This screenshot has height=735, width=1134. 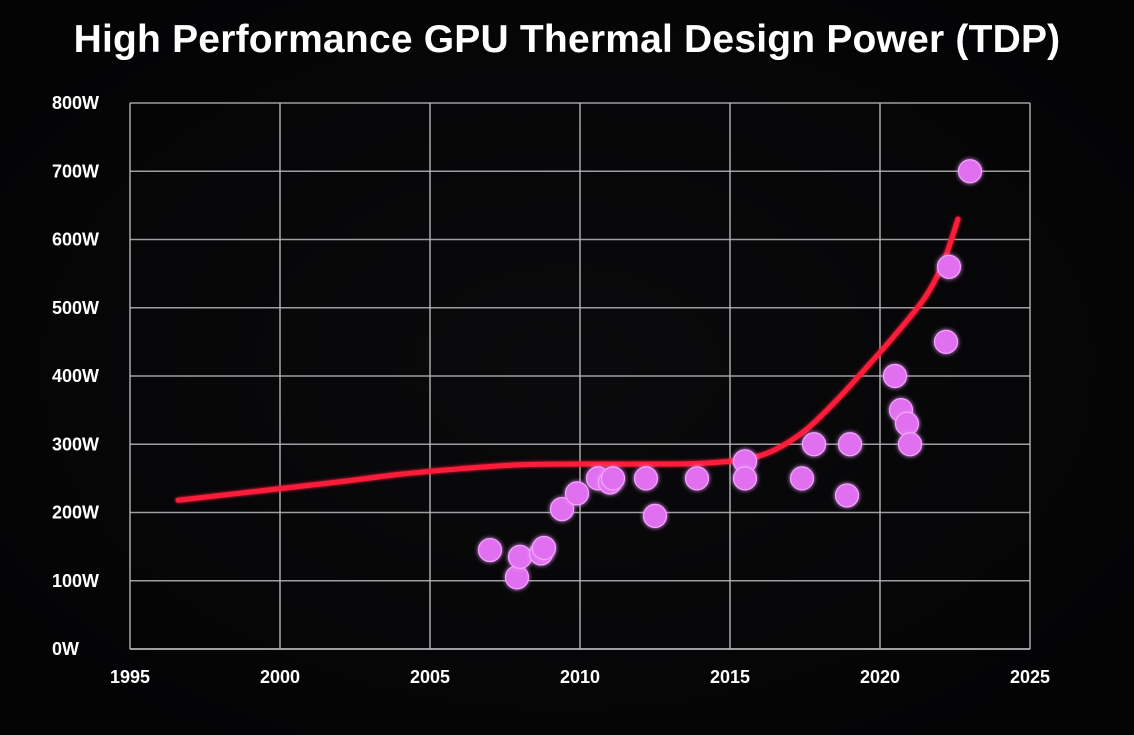 I want to click on x-tick-label: 2020, so click(x=880, y=677).